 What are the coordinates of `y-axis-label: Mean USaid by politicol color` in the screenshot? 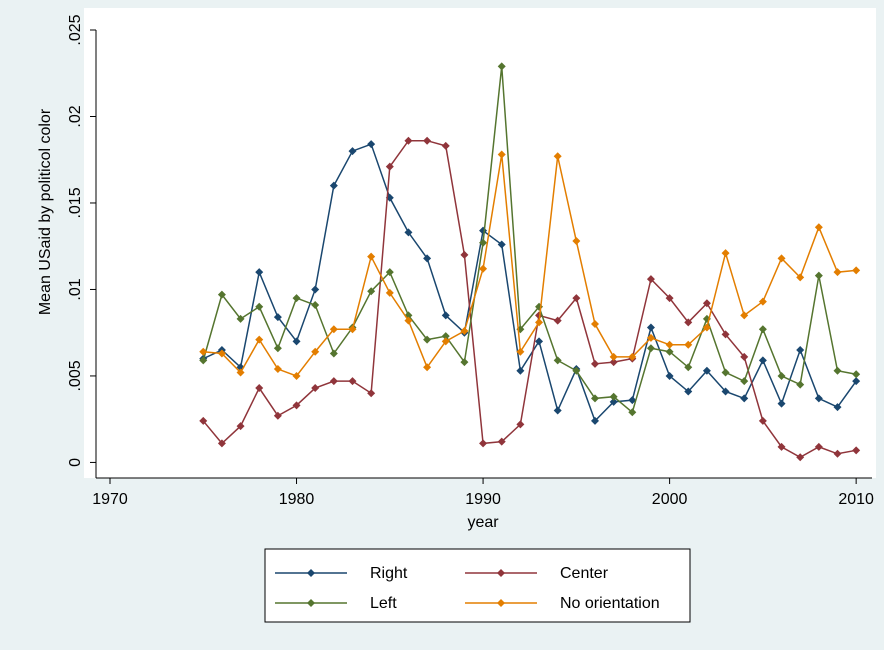 It's located at (45, 211).